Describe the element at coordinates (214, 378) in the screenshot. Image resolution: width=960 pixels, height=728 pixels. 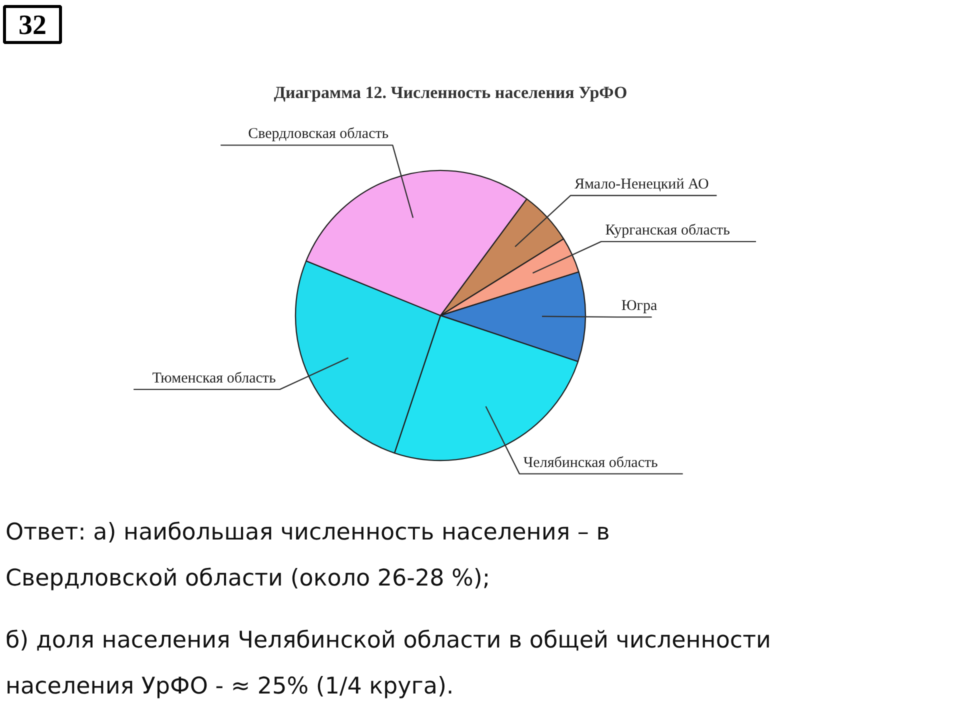
I see `slice-label: Тюменская область` at that location.